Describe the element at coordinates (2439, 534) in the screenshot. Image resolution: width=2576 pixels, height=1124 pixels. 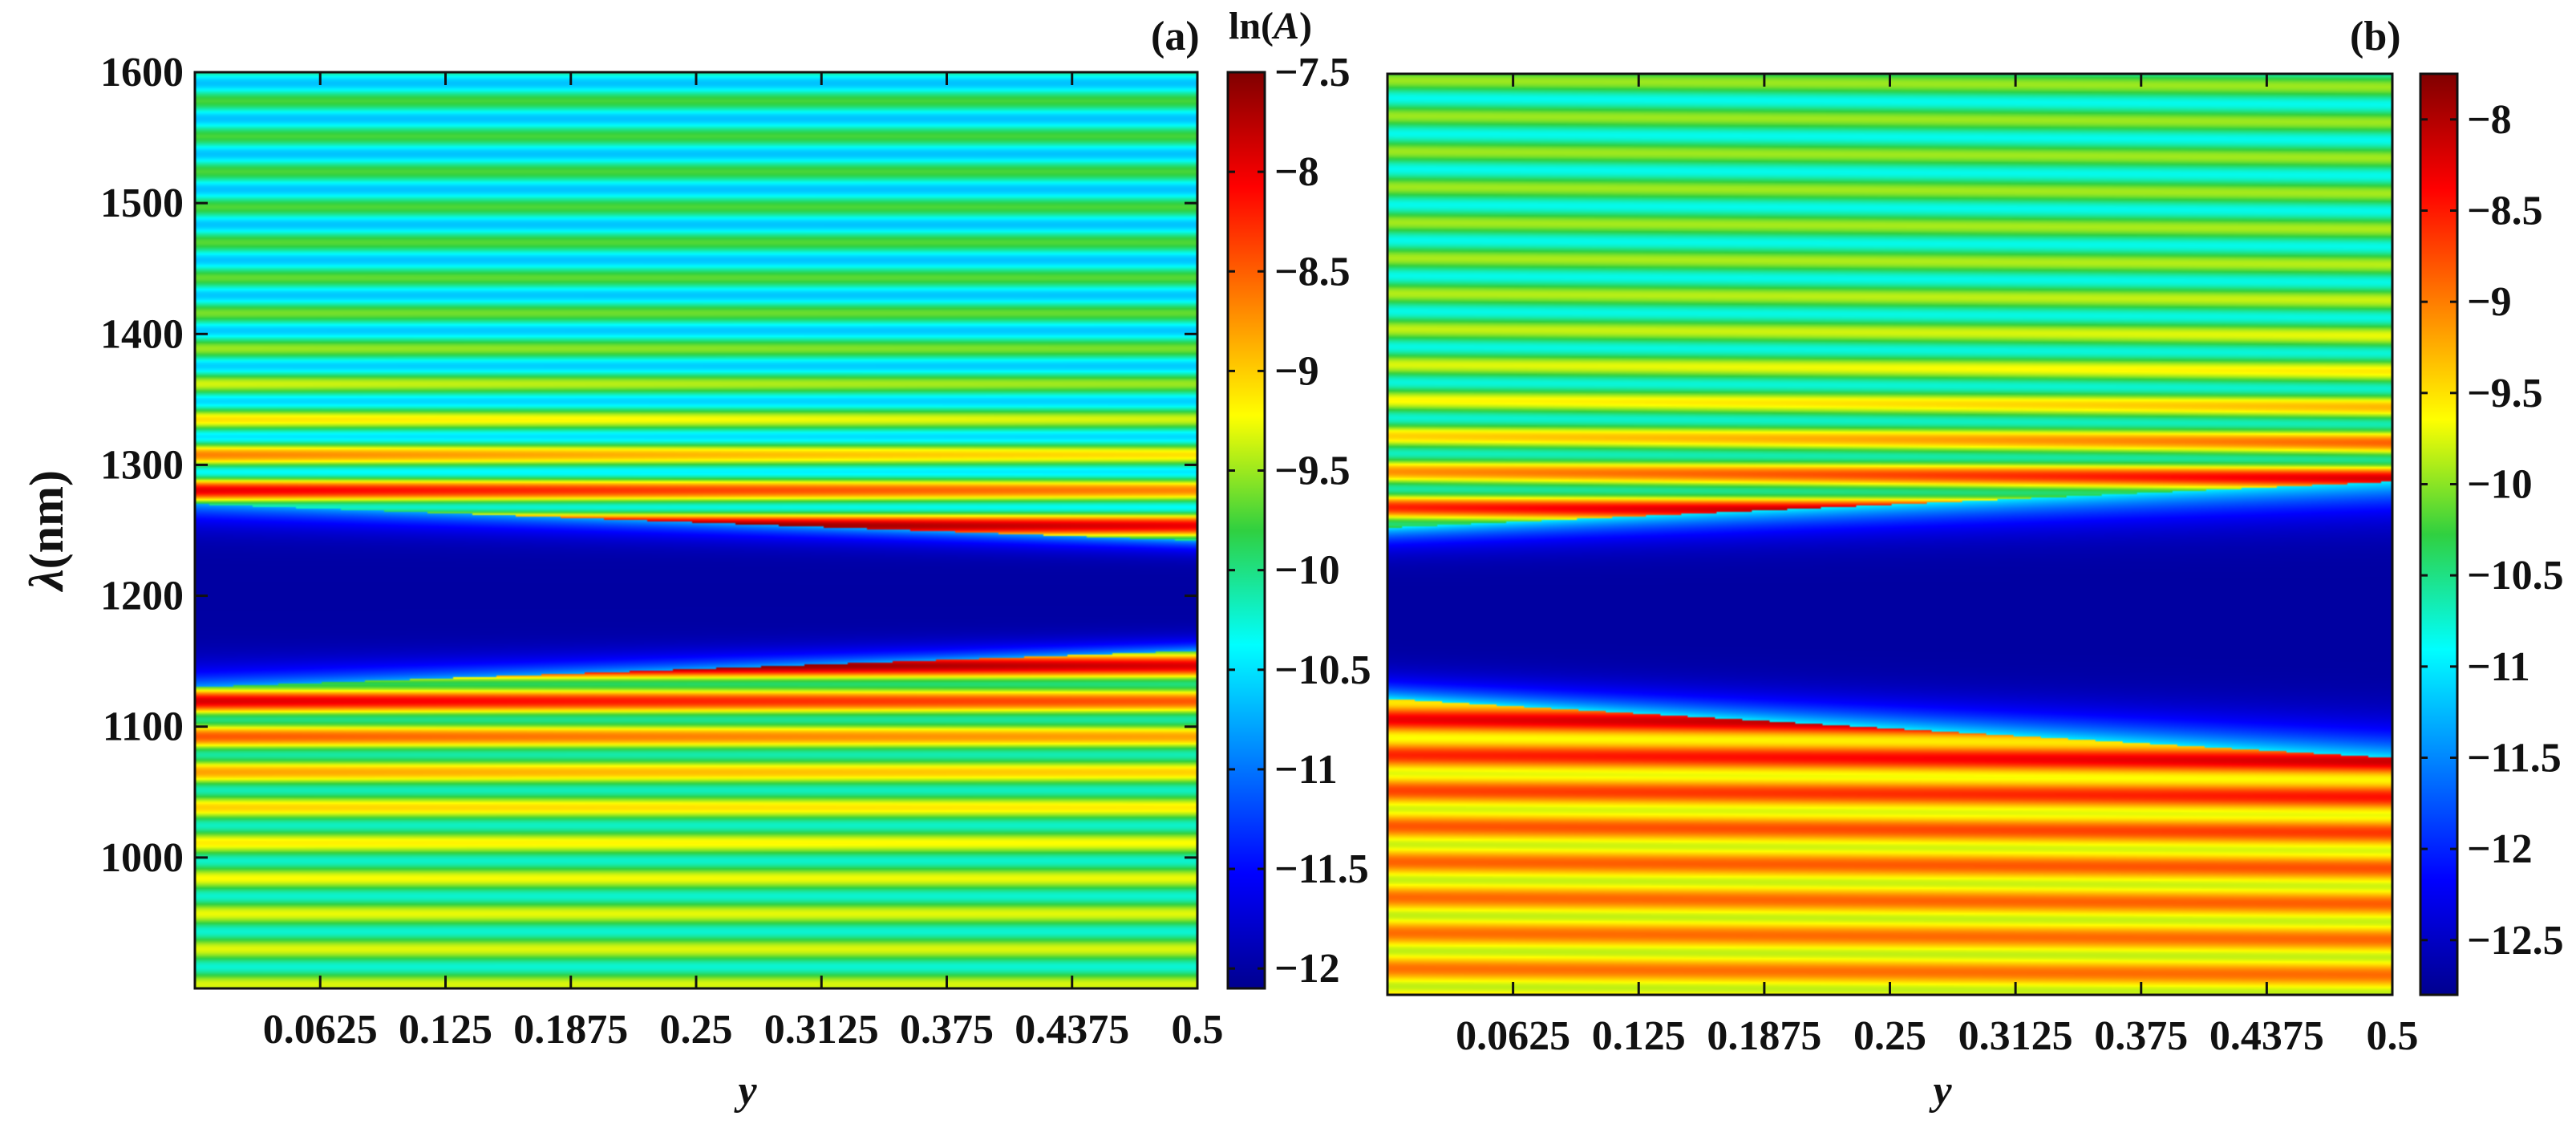
I see `colorbar-b` at that location.